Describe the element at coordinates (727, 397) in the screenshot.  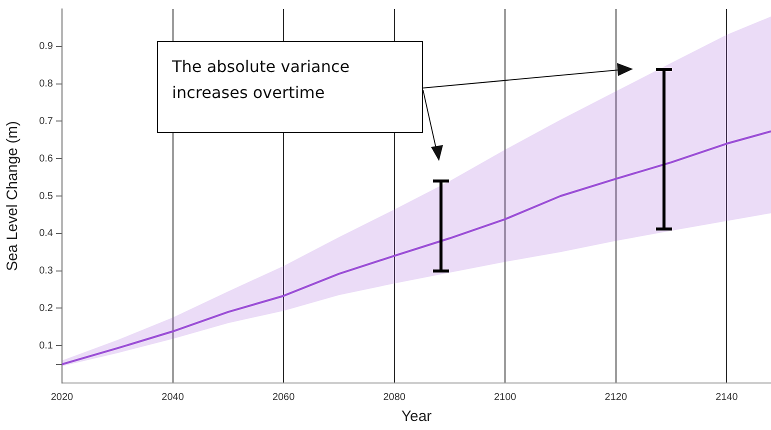
I see `x-tick-label: 2140` at that location.